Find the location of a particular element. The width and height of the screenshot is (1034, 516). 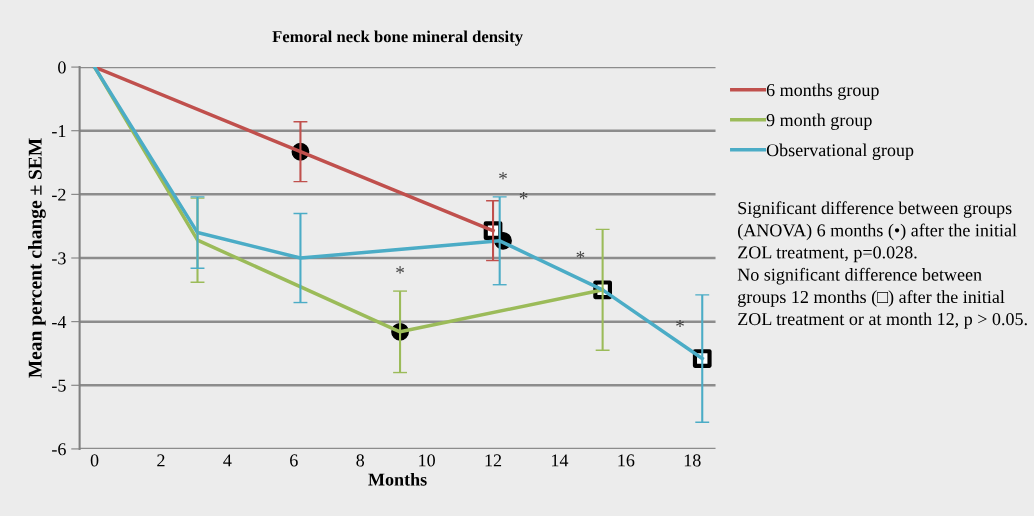

x-tick-label: 4 is located at coordinates (227, 460).